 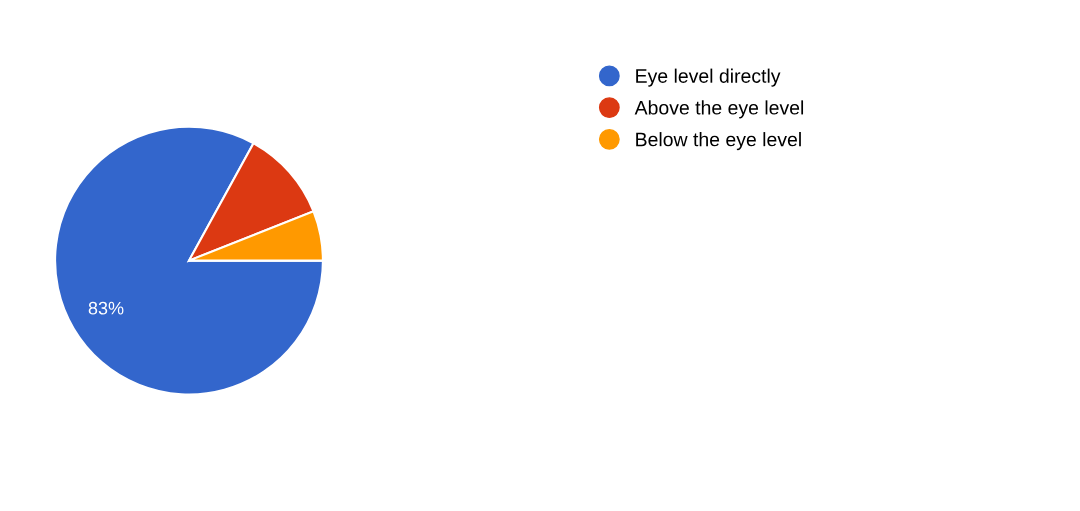 What do you see at coordinates (106, 308) in the screenshot?
I see `data-label: 83%` at bounding box center [106, 308].